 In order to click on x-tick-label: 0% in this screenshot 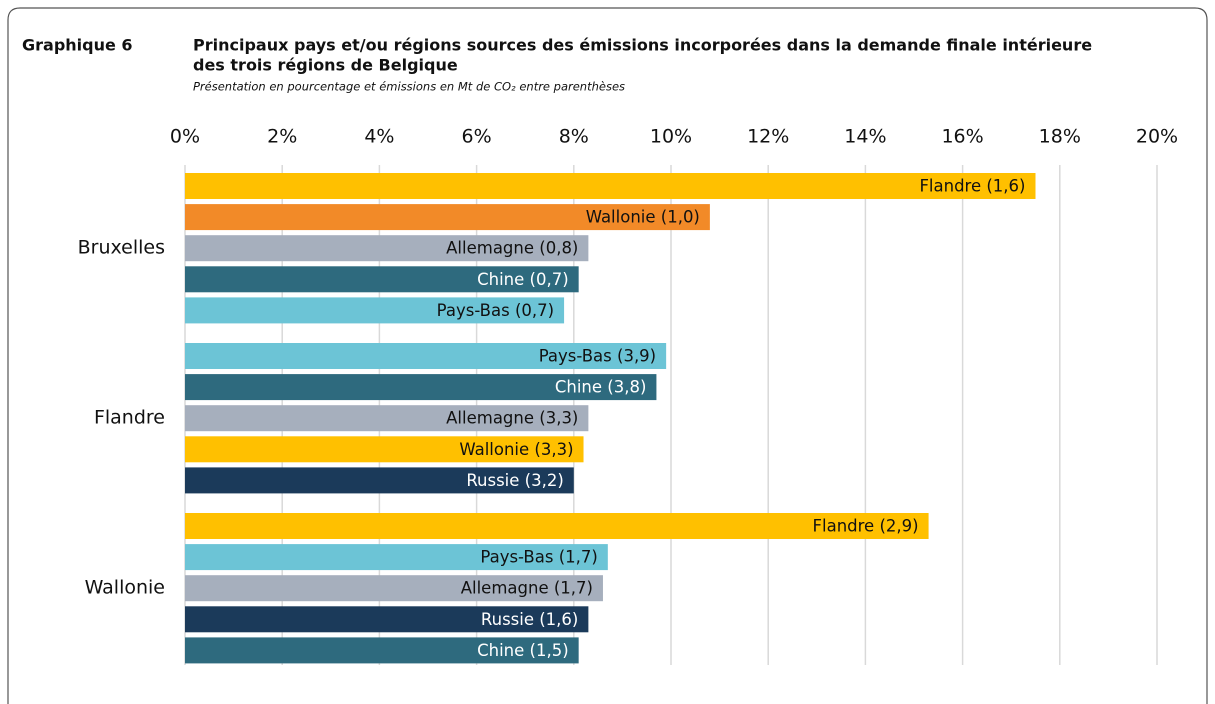, I will do `click(185, 137)`.